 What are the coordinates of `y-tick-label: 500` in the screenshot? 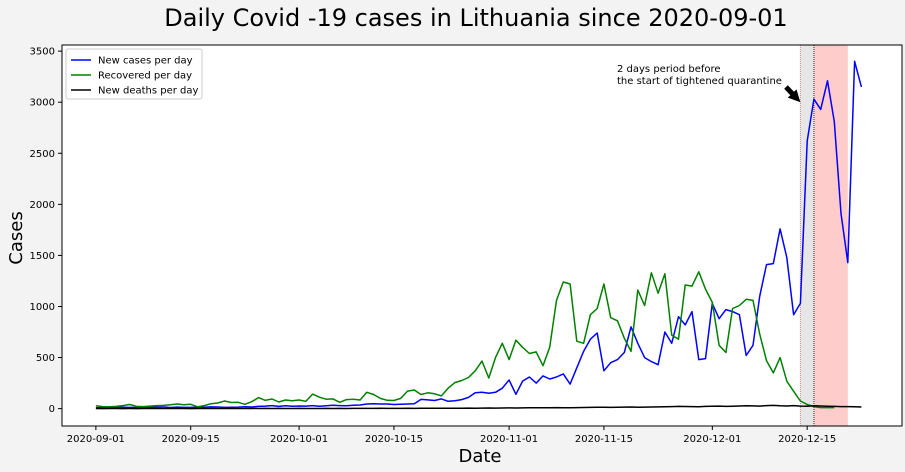 It's located at (45, 358).